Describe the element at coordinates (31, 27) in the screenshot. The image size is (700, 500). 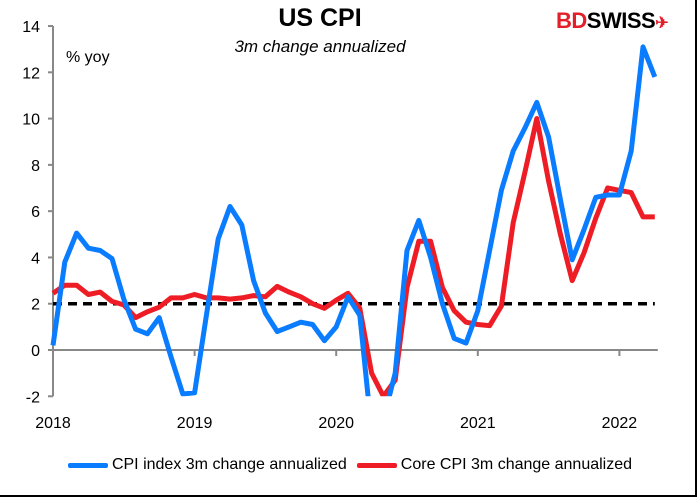
I see `y-tick-label: 14` at that location.